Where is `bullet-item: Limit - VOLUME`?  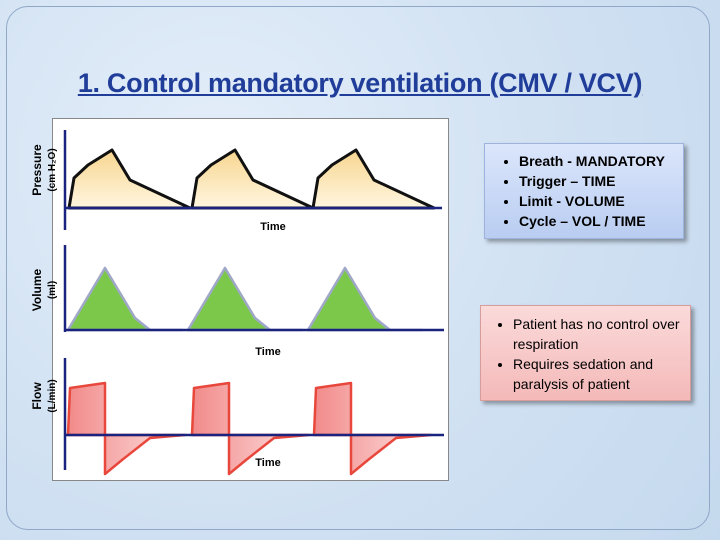 bullet-item: Limit - VOLUME is located at coordinates (601, 201).